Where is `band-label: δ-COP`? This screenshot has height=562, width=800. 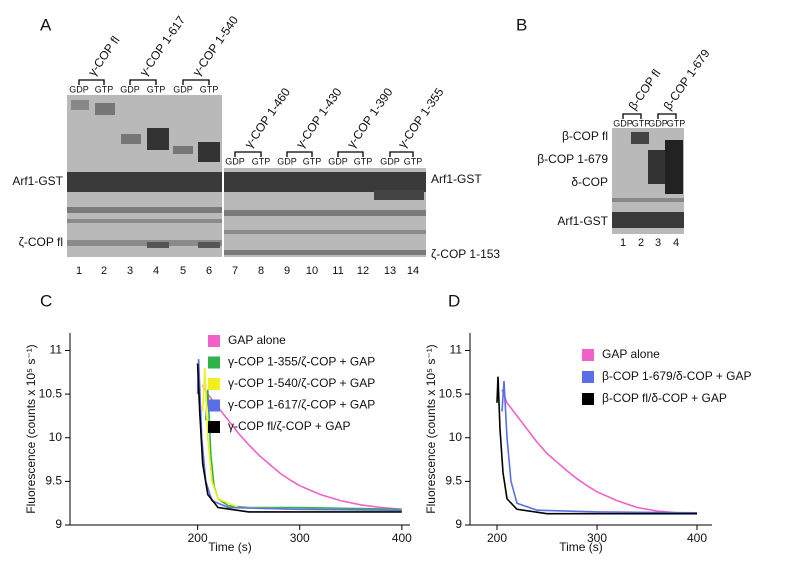 band-label: δ-COP is located at coordinates (589, 182).